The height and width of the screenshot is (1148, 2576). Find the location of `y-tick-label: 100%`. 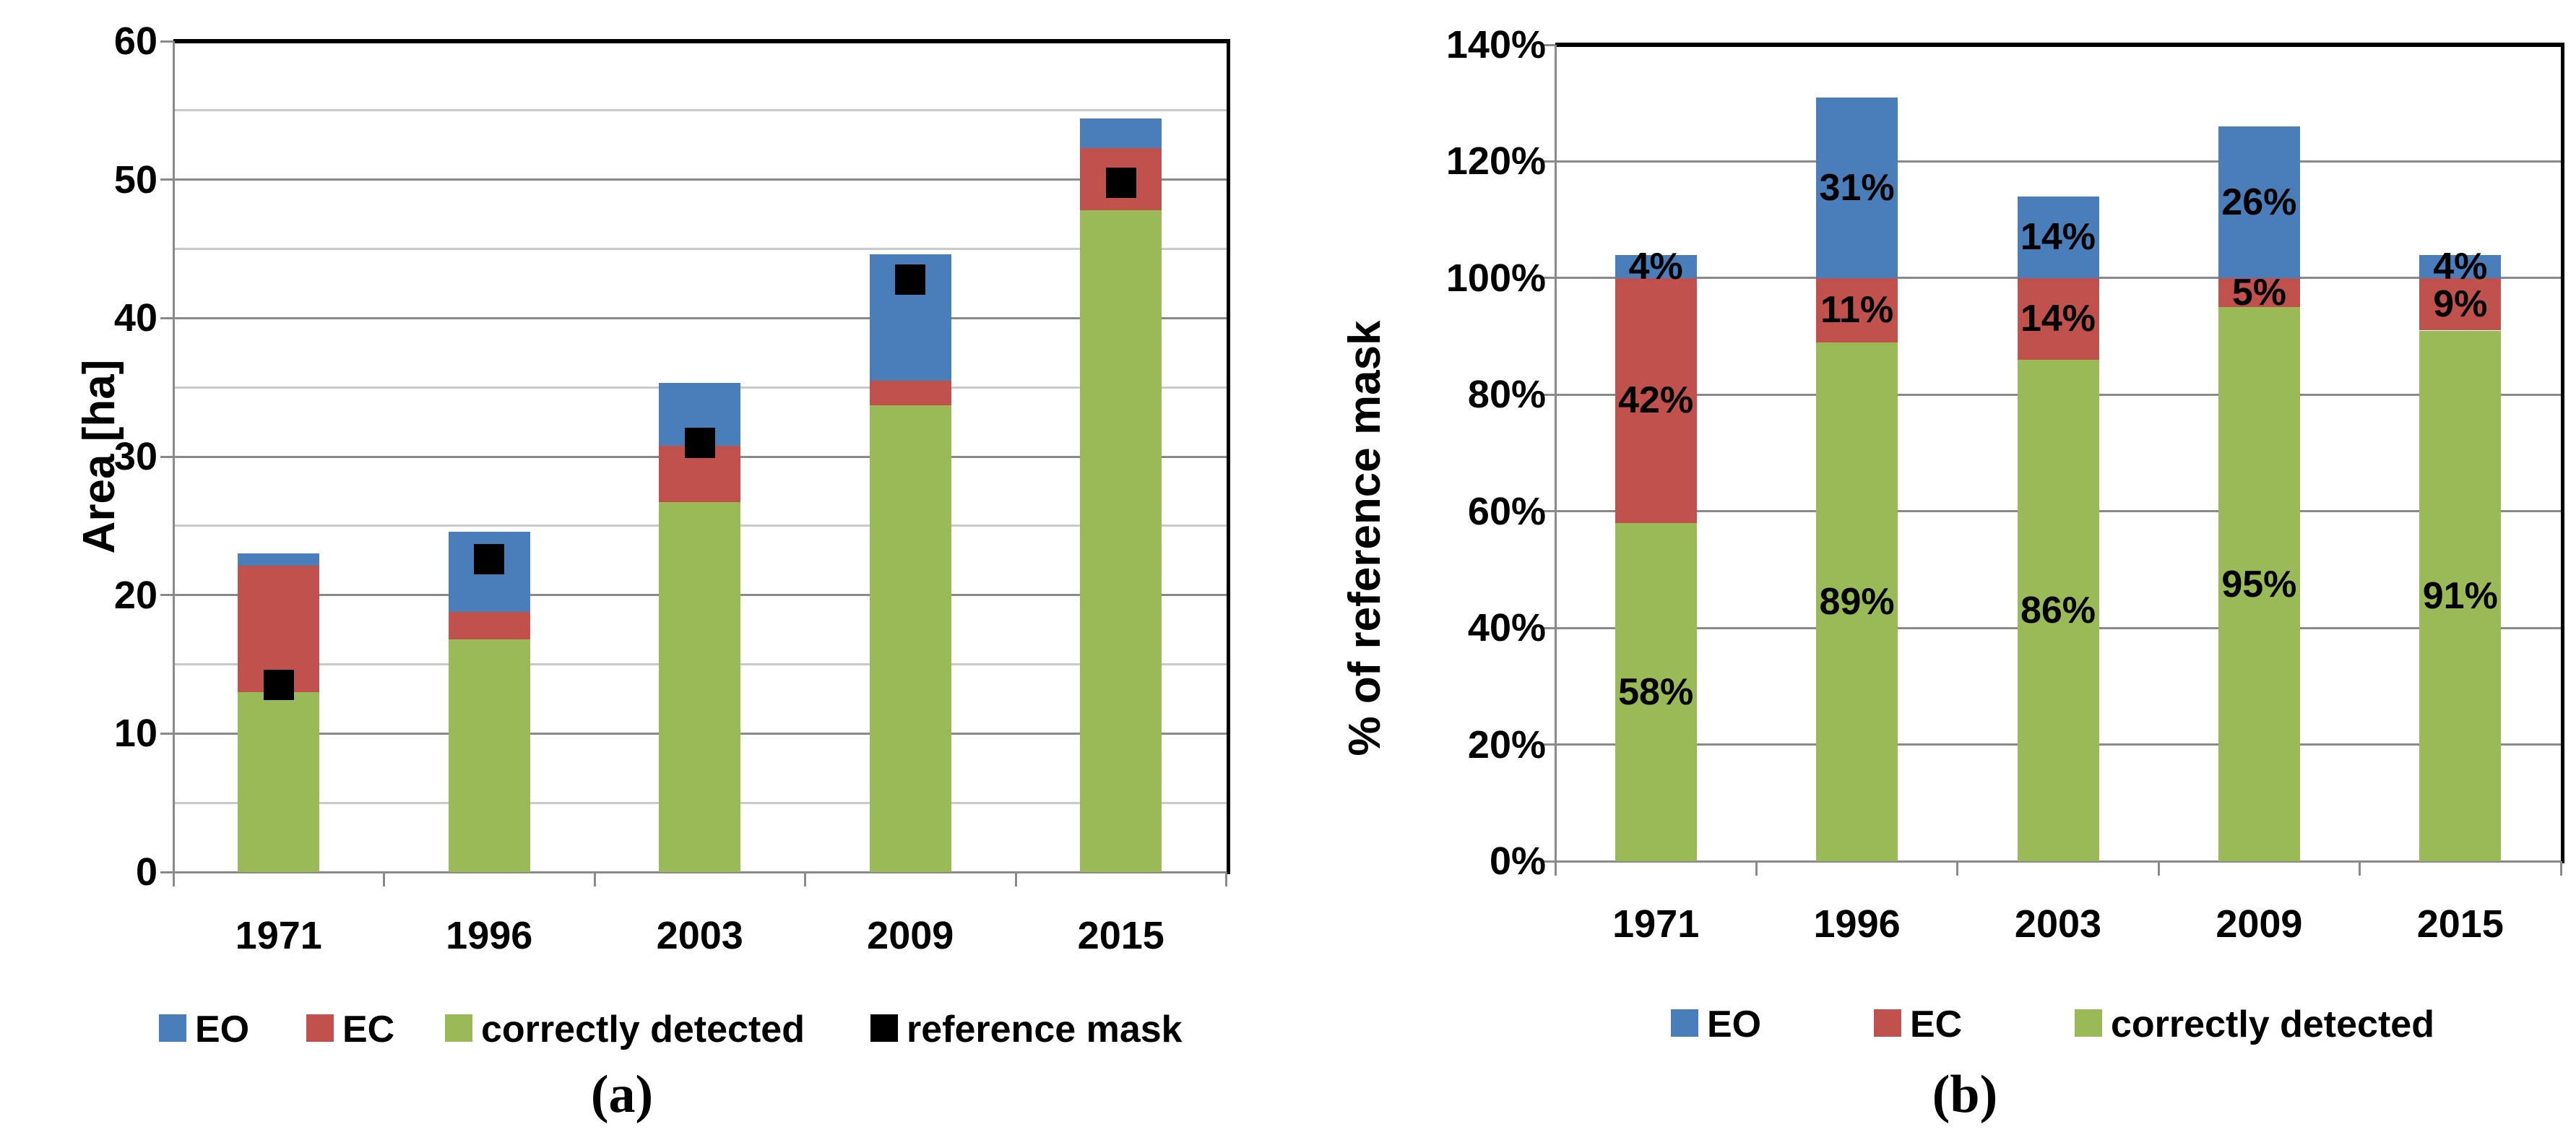

y-tick-label: 100% is located at coordinates (1495, 278).